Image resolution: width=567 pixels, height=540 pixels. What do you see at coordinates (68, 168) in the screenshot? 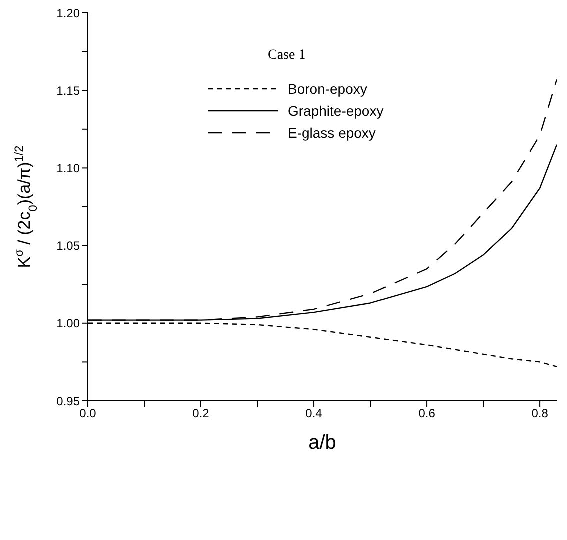
I see `y-tick-label: 1.10` at bounding box center [68, 168].